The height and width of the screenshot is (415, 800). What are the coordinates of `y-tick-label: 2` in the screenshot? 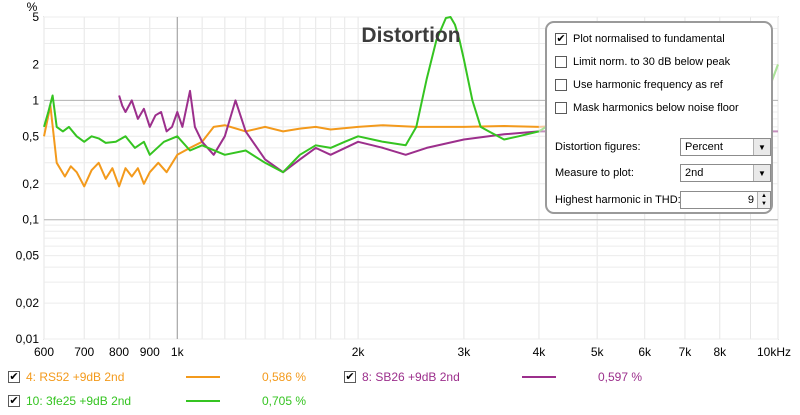 It's located at (35, 64).